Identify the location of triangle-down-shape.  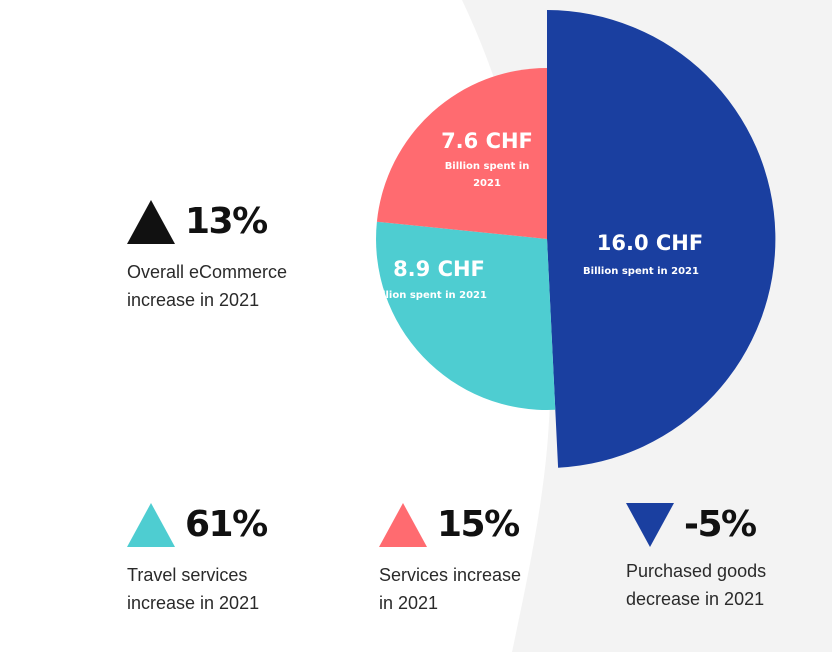
(650, 525).